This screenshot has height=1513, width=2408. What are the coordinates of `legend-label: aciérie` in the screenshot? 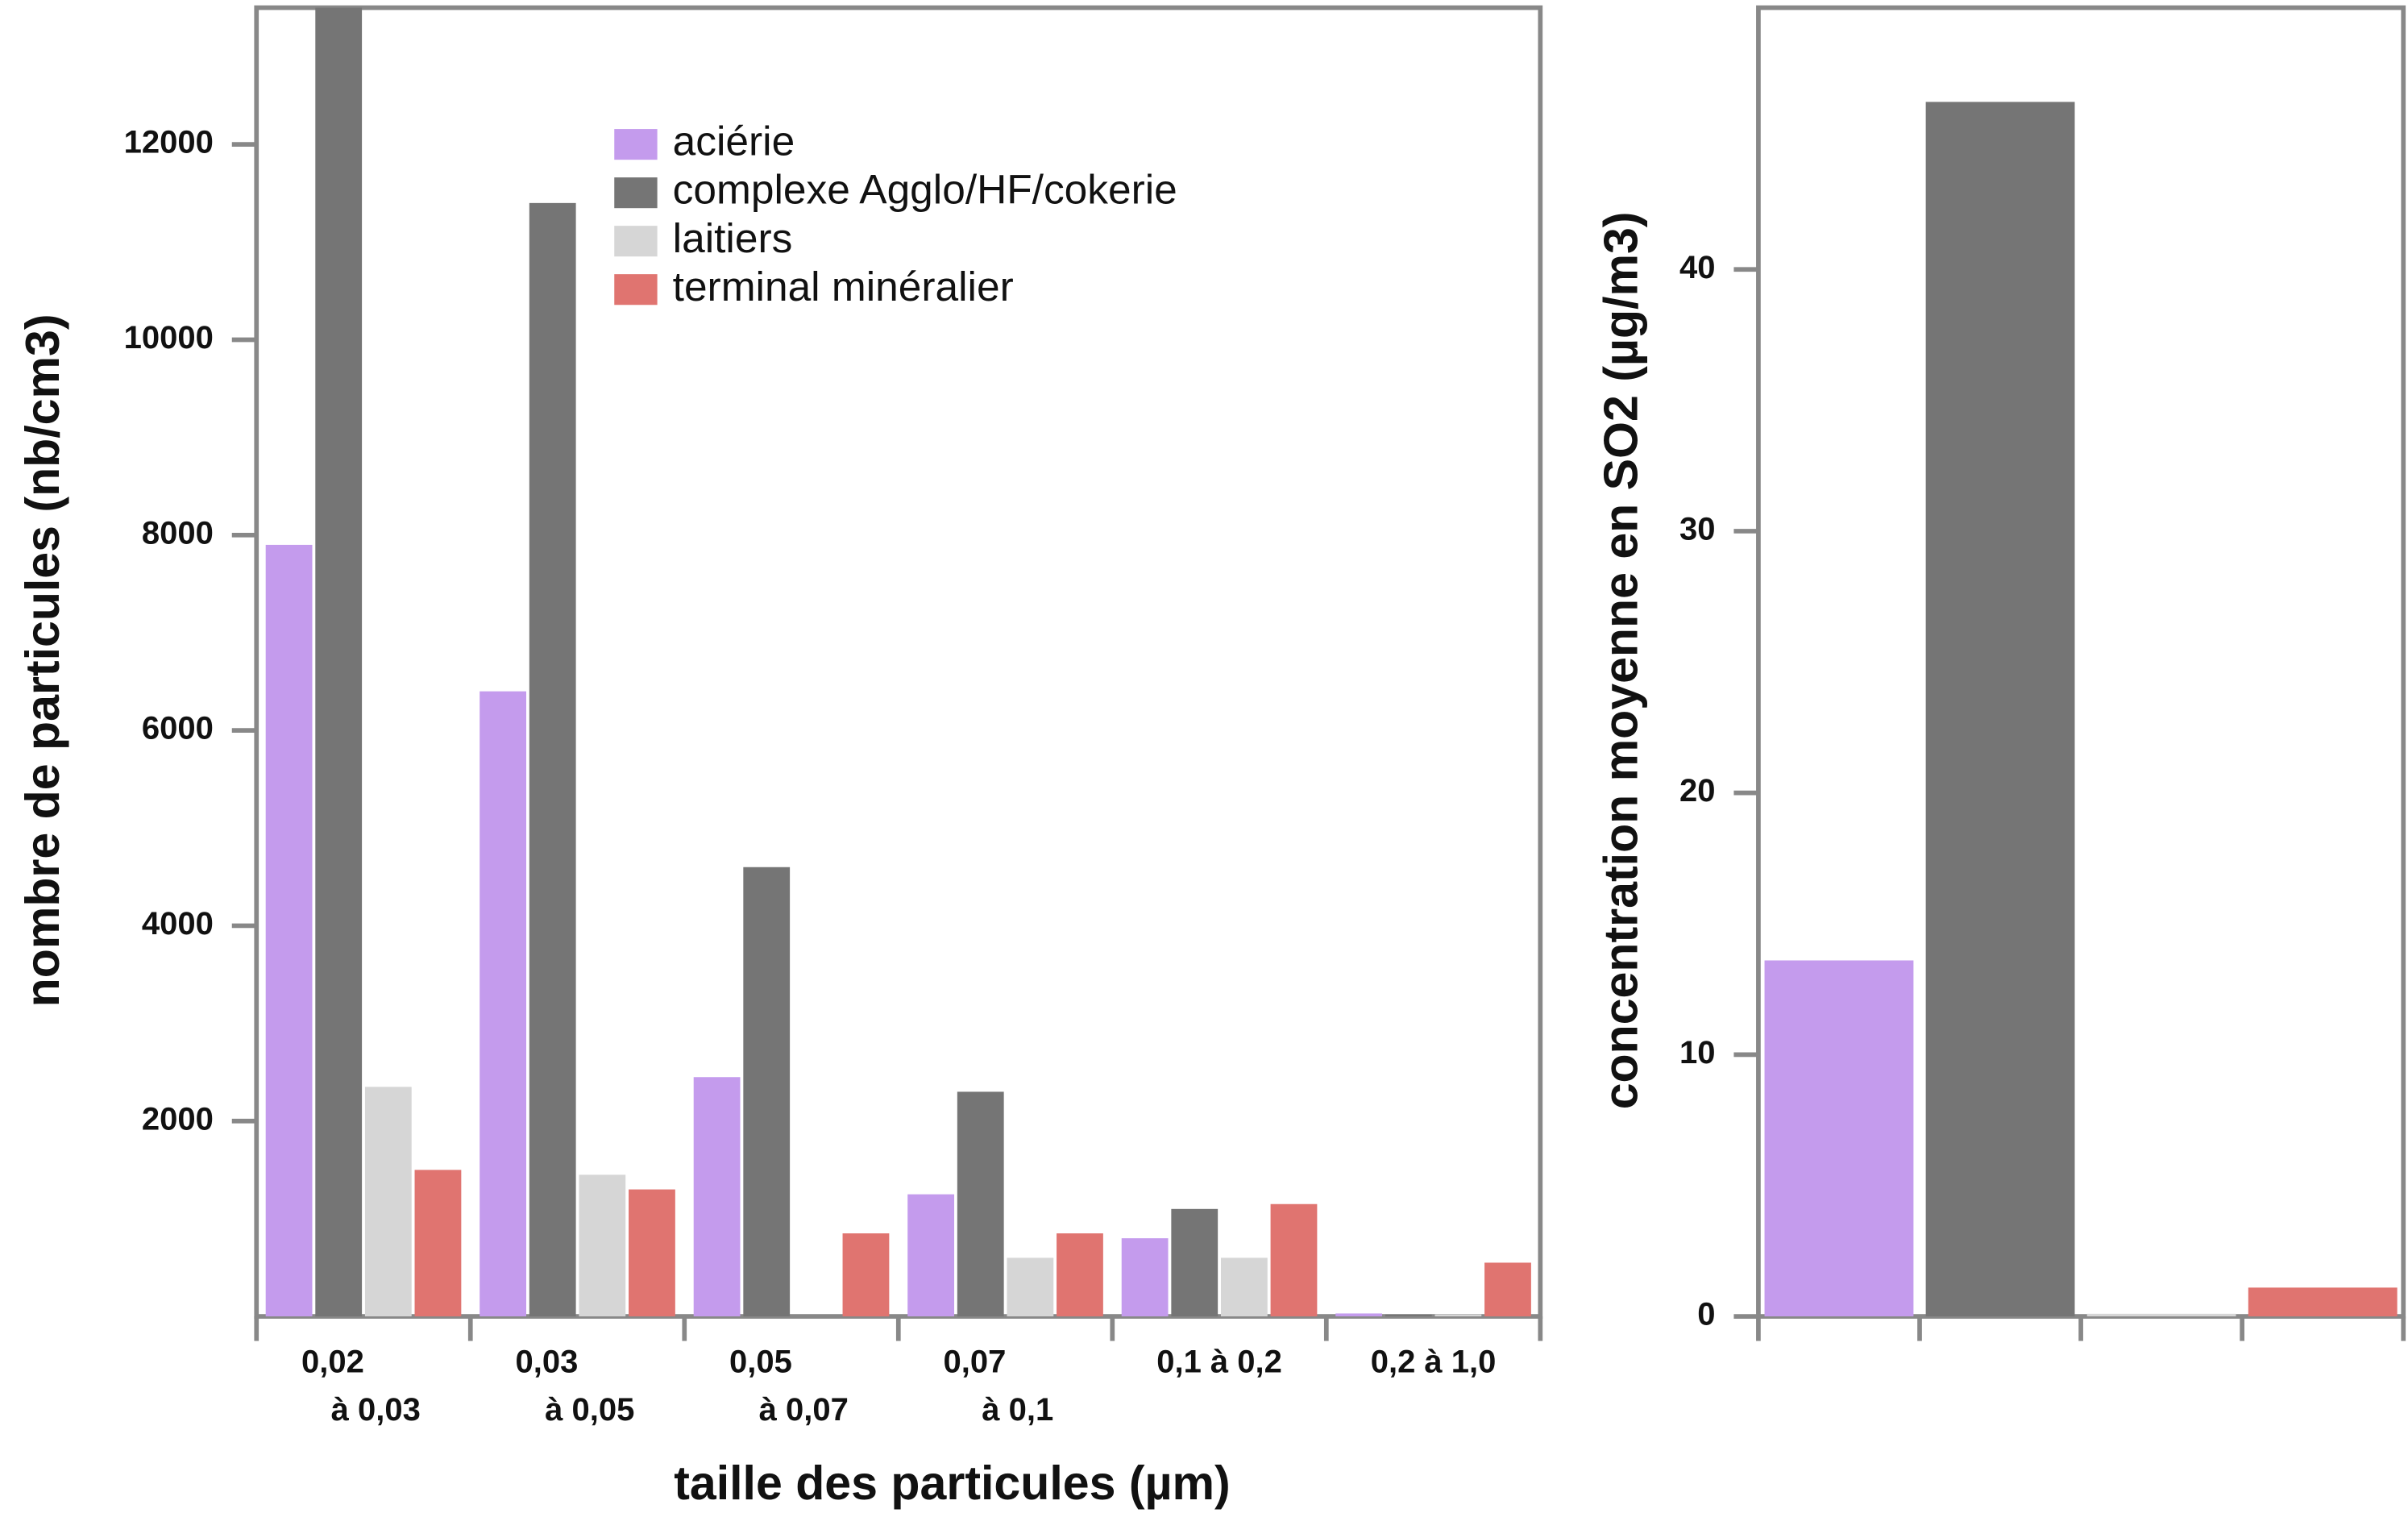 It's located at (734, 141).